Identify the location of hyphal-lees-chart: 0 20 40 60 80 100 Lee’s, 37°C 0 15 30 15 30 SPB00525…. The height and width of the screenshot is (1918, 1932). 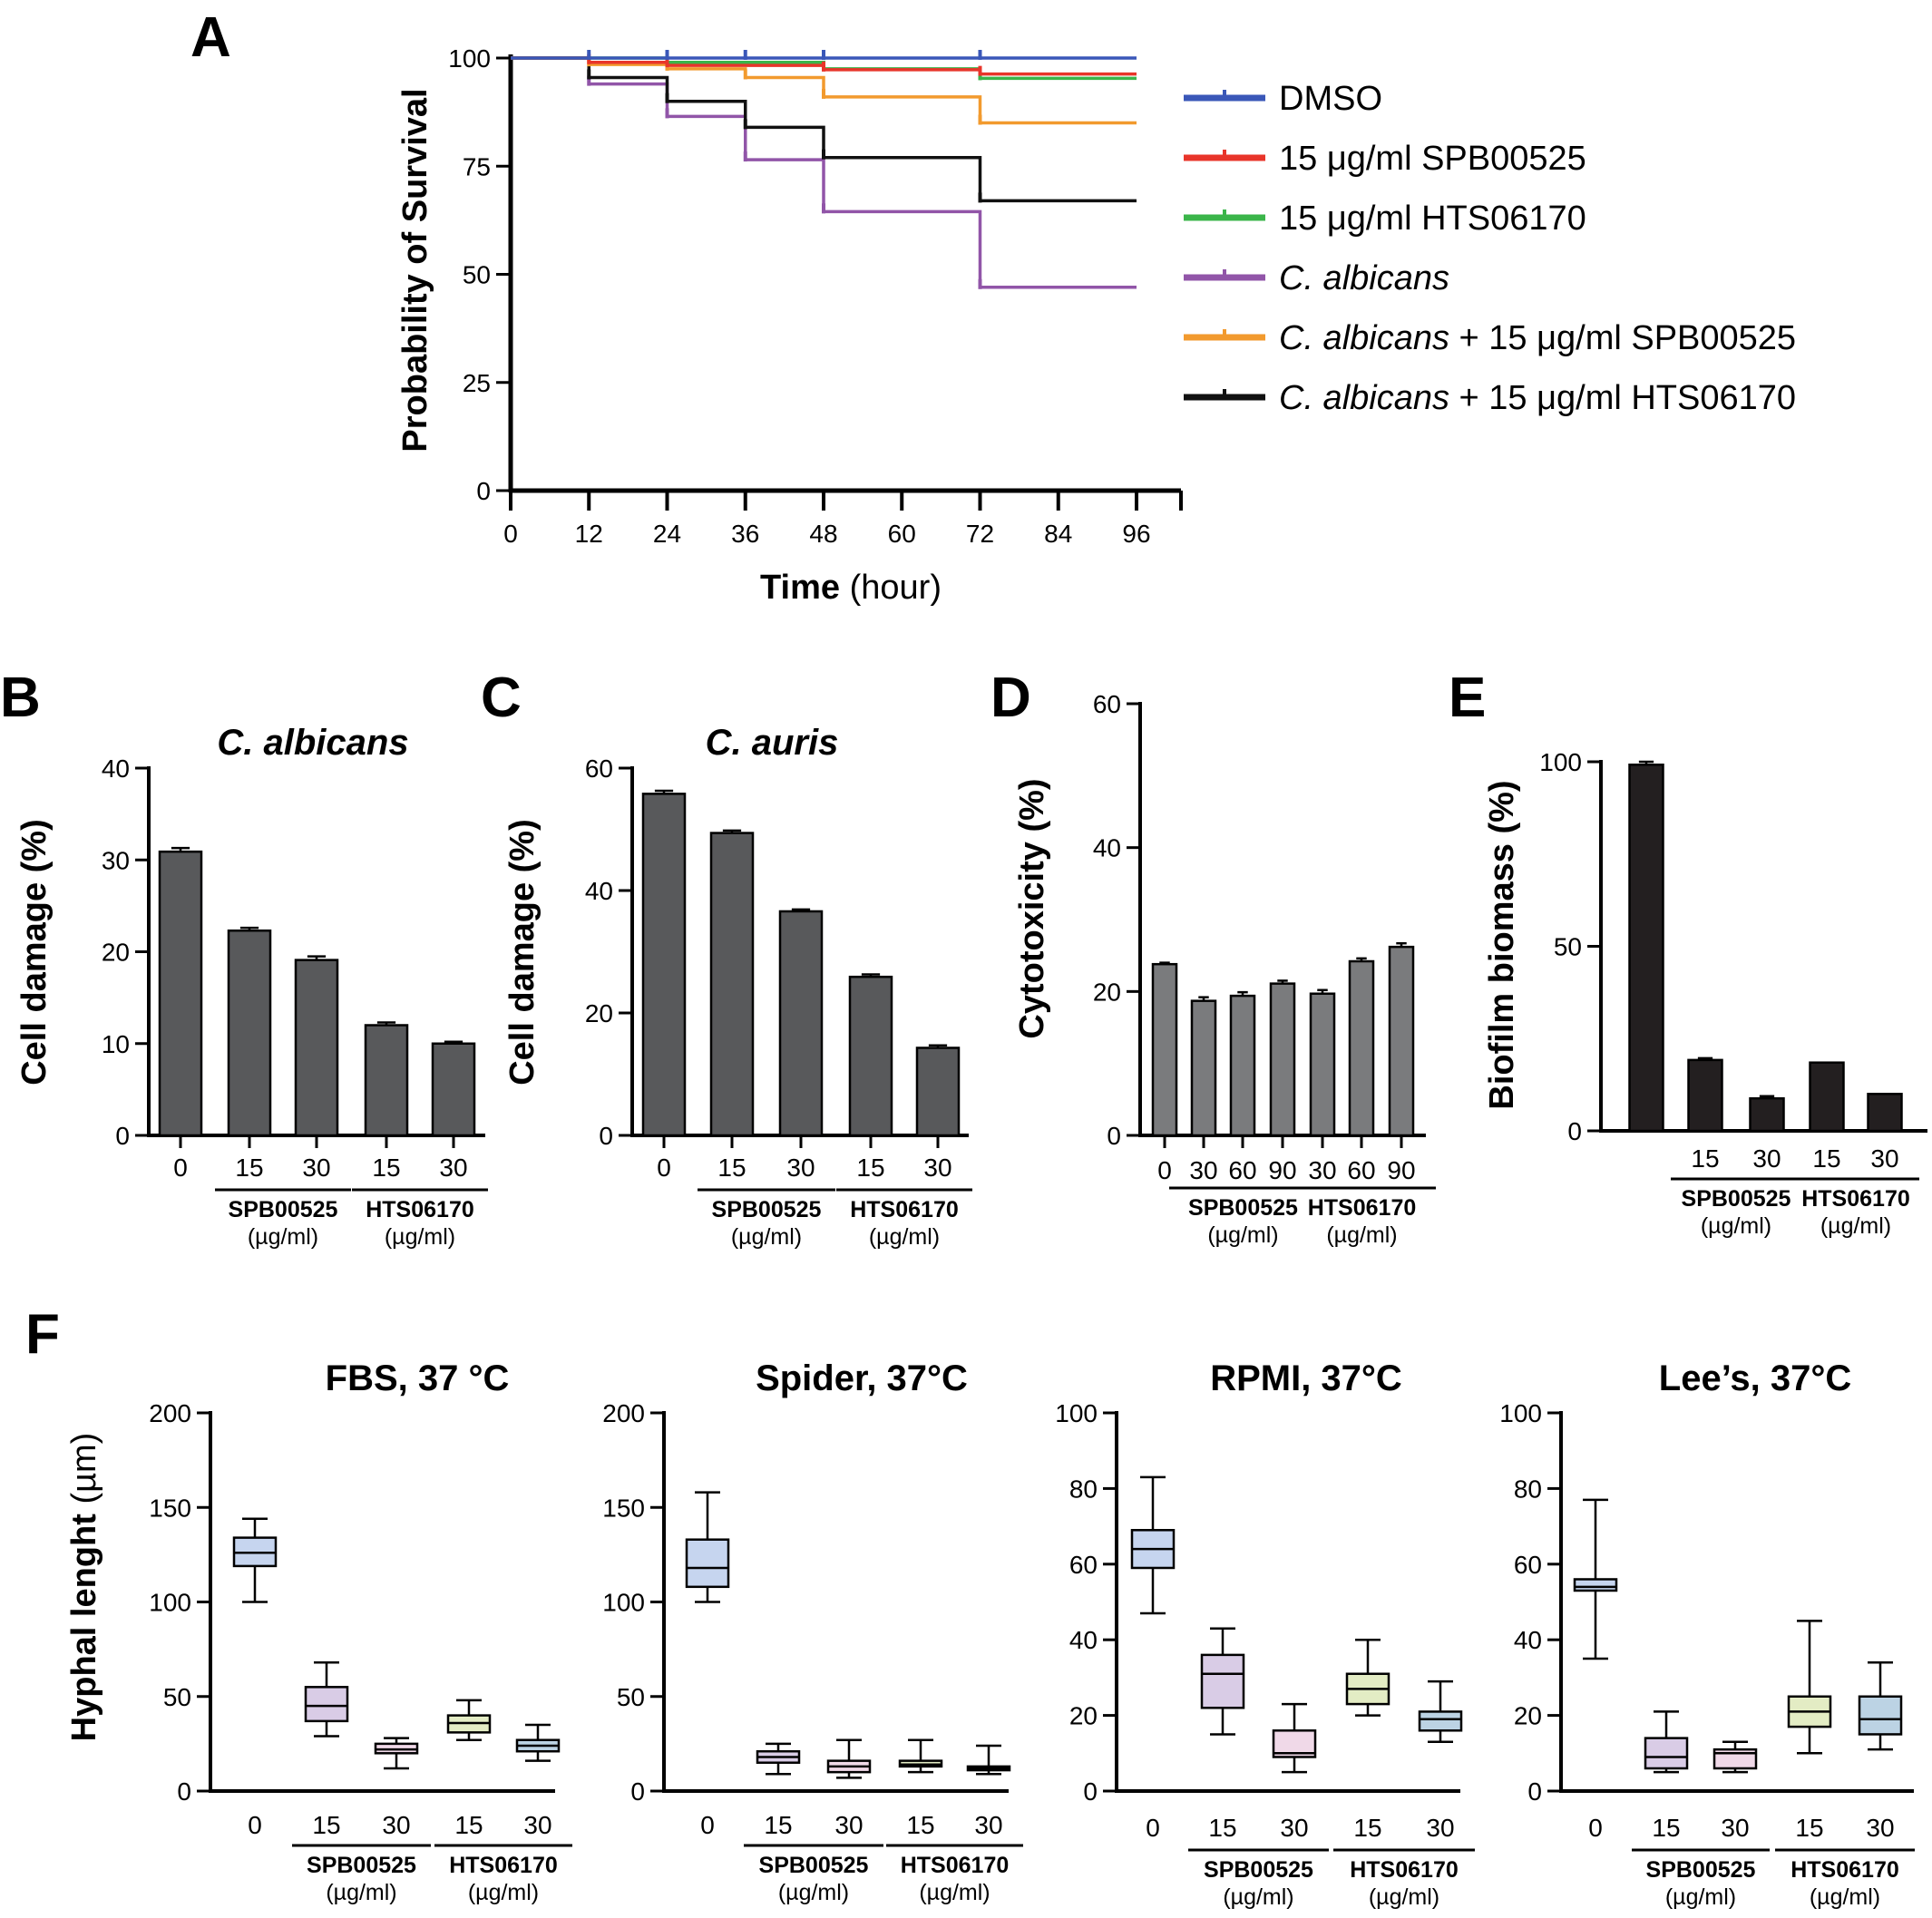
(1707, 1634).